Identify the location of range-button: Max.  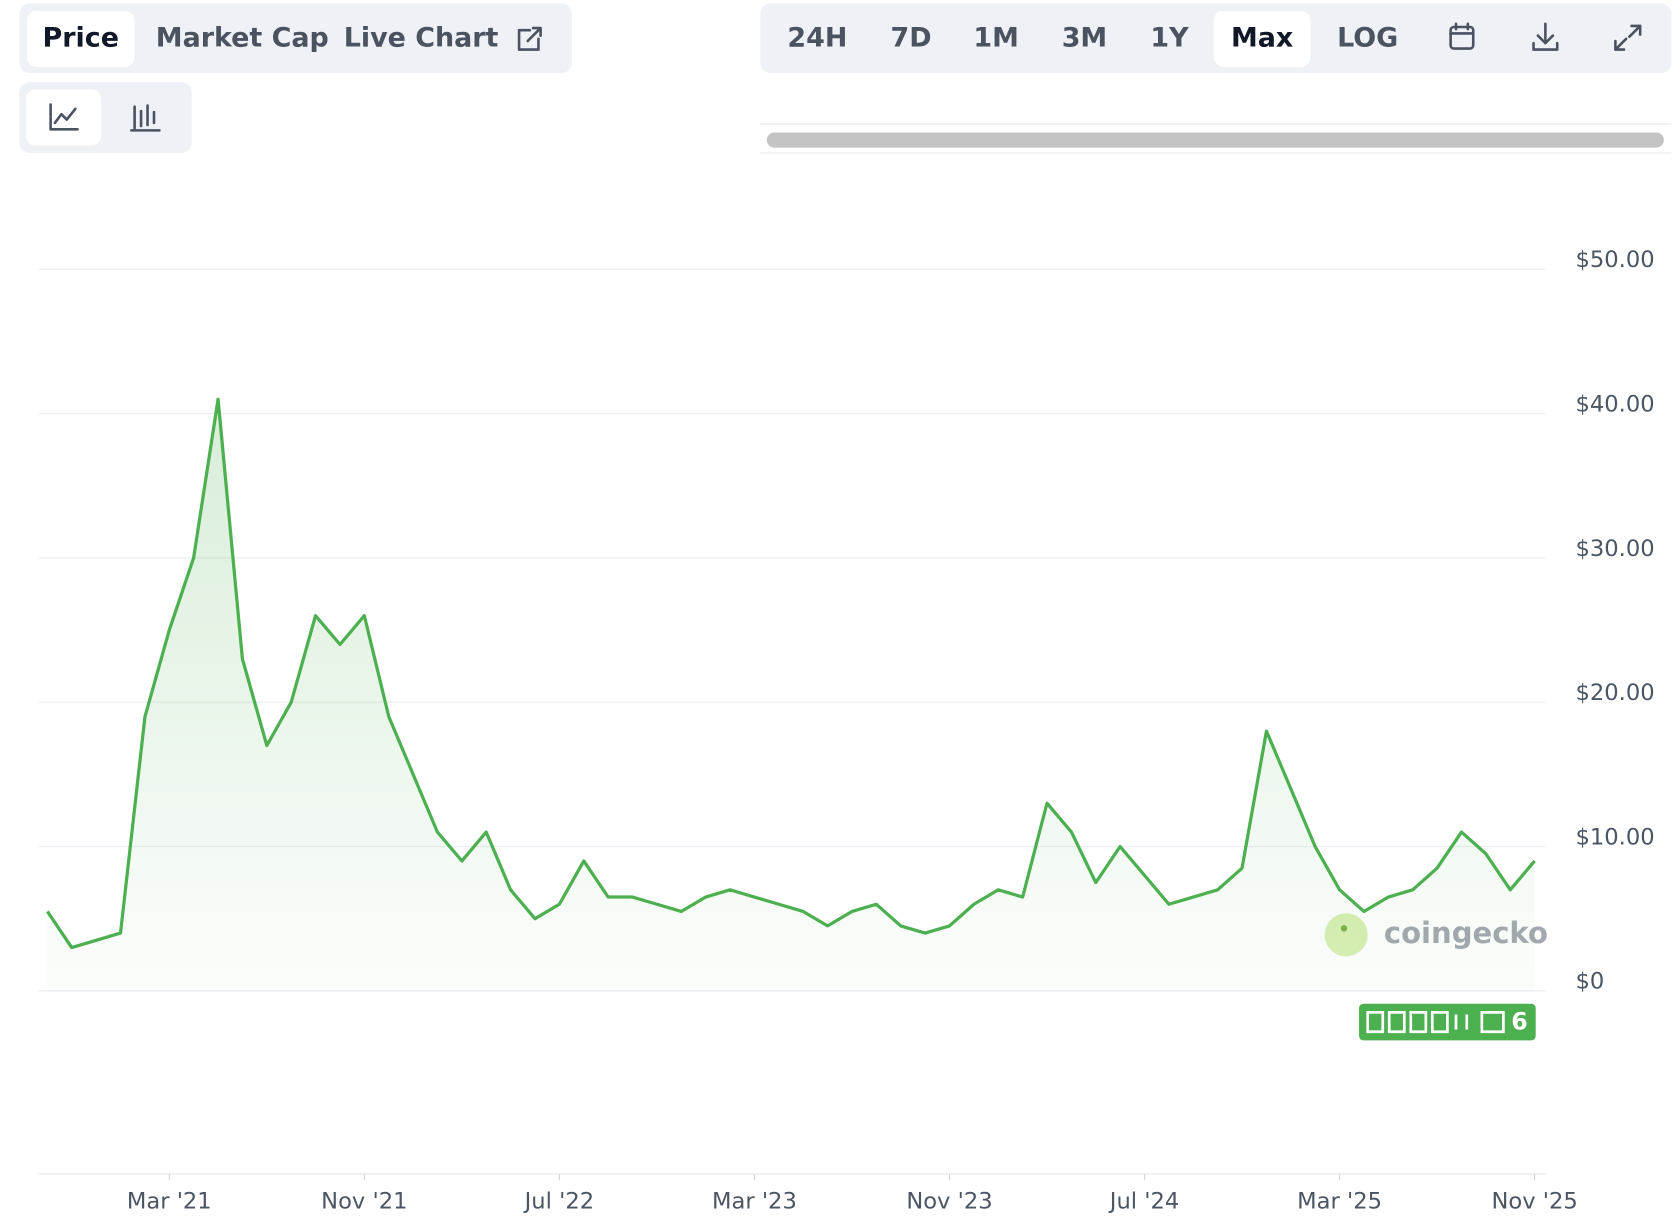
(1262, 37).